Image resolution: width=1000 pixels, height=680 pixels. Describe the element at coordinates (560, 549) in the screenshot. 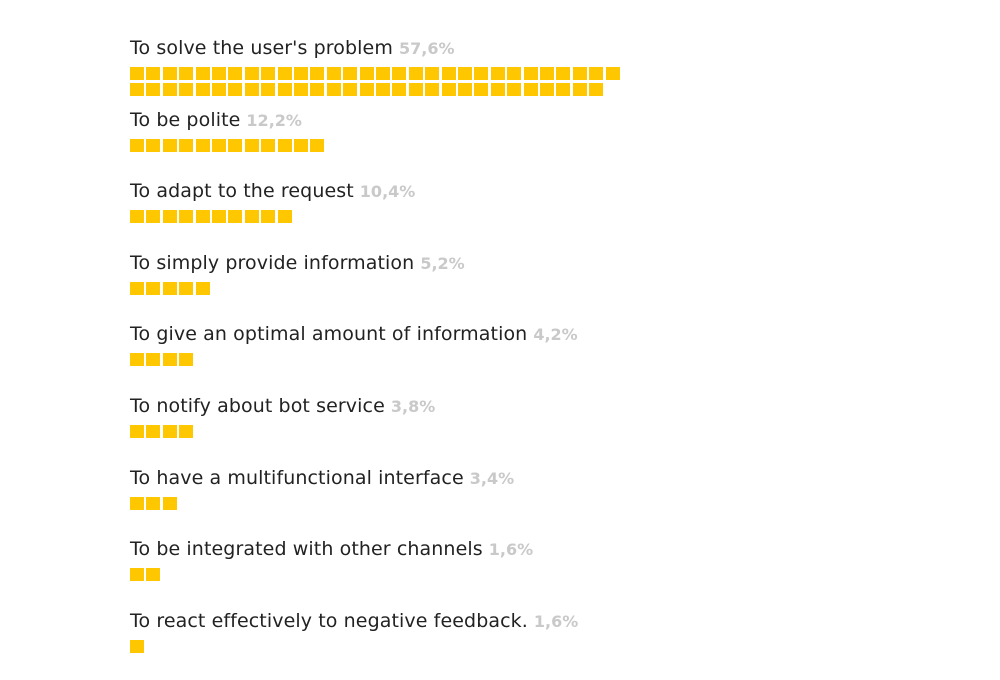

I see `row-label-line: To be integrated with other channels 1,6%` at that location.